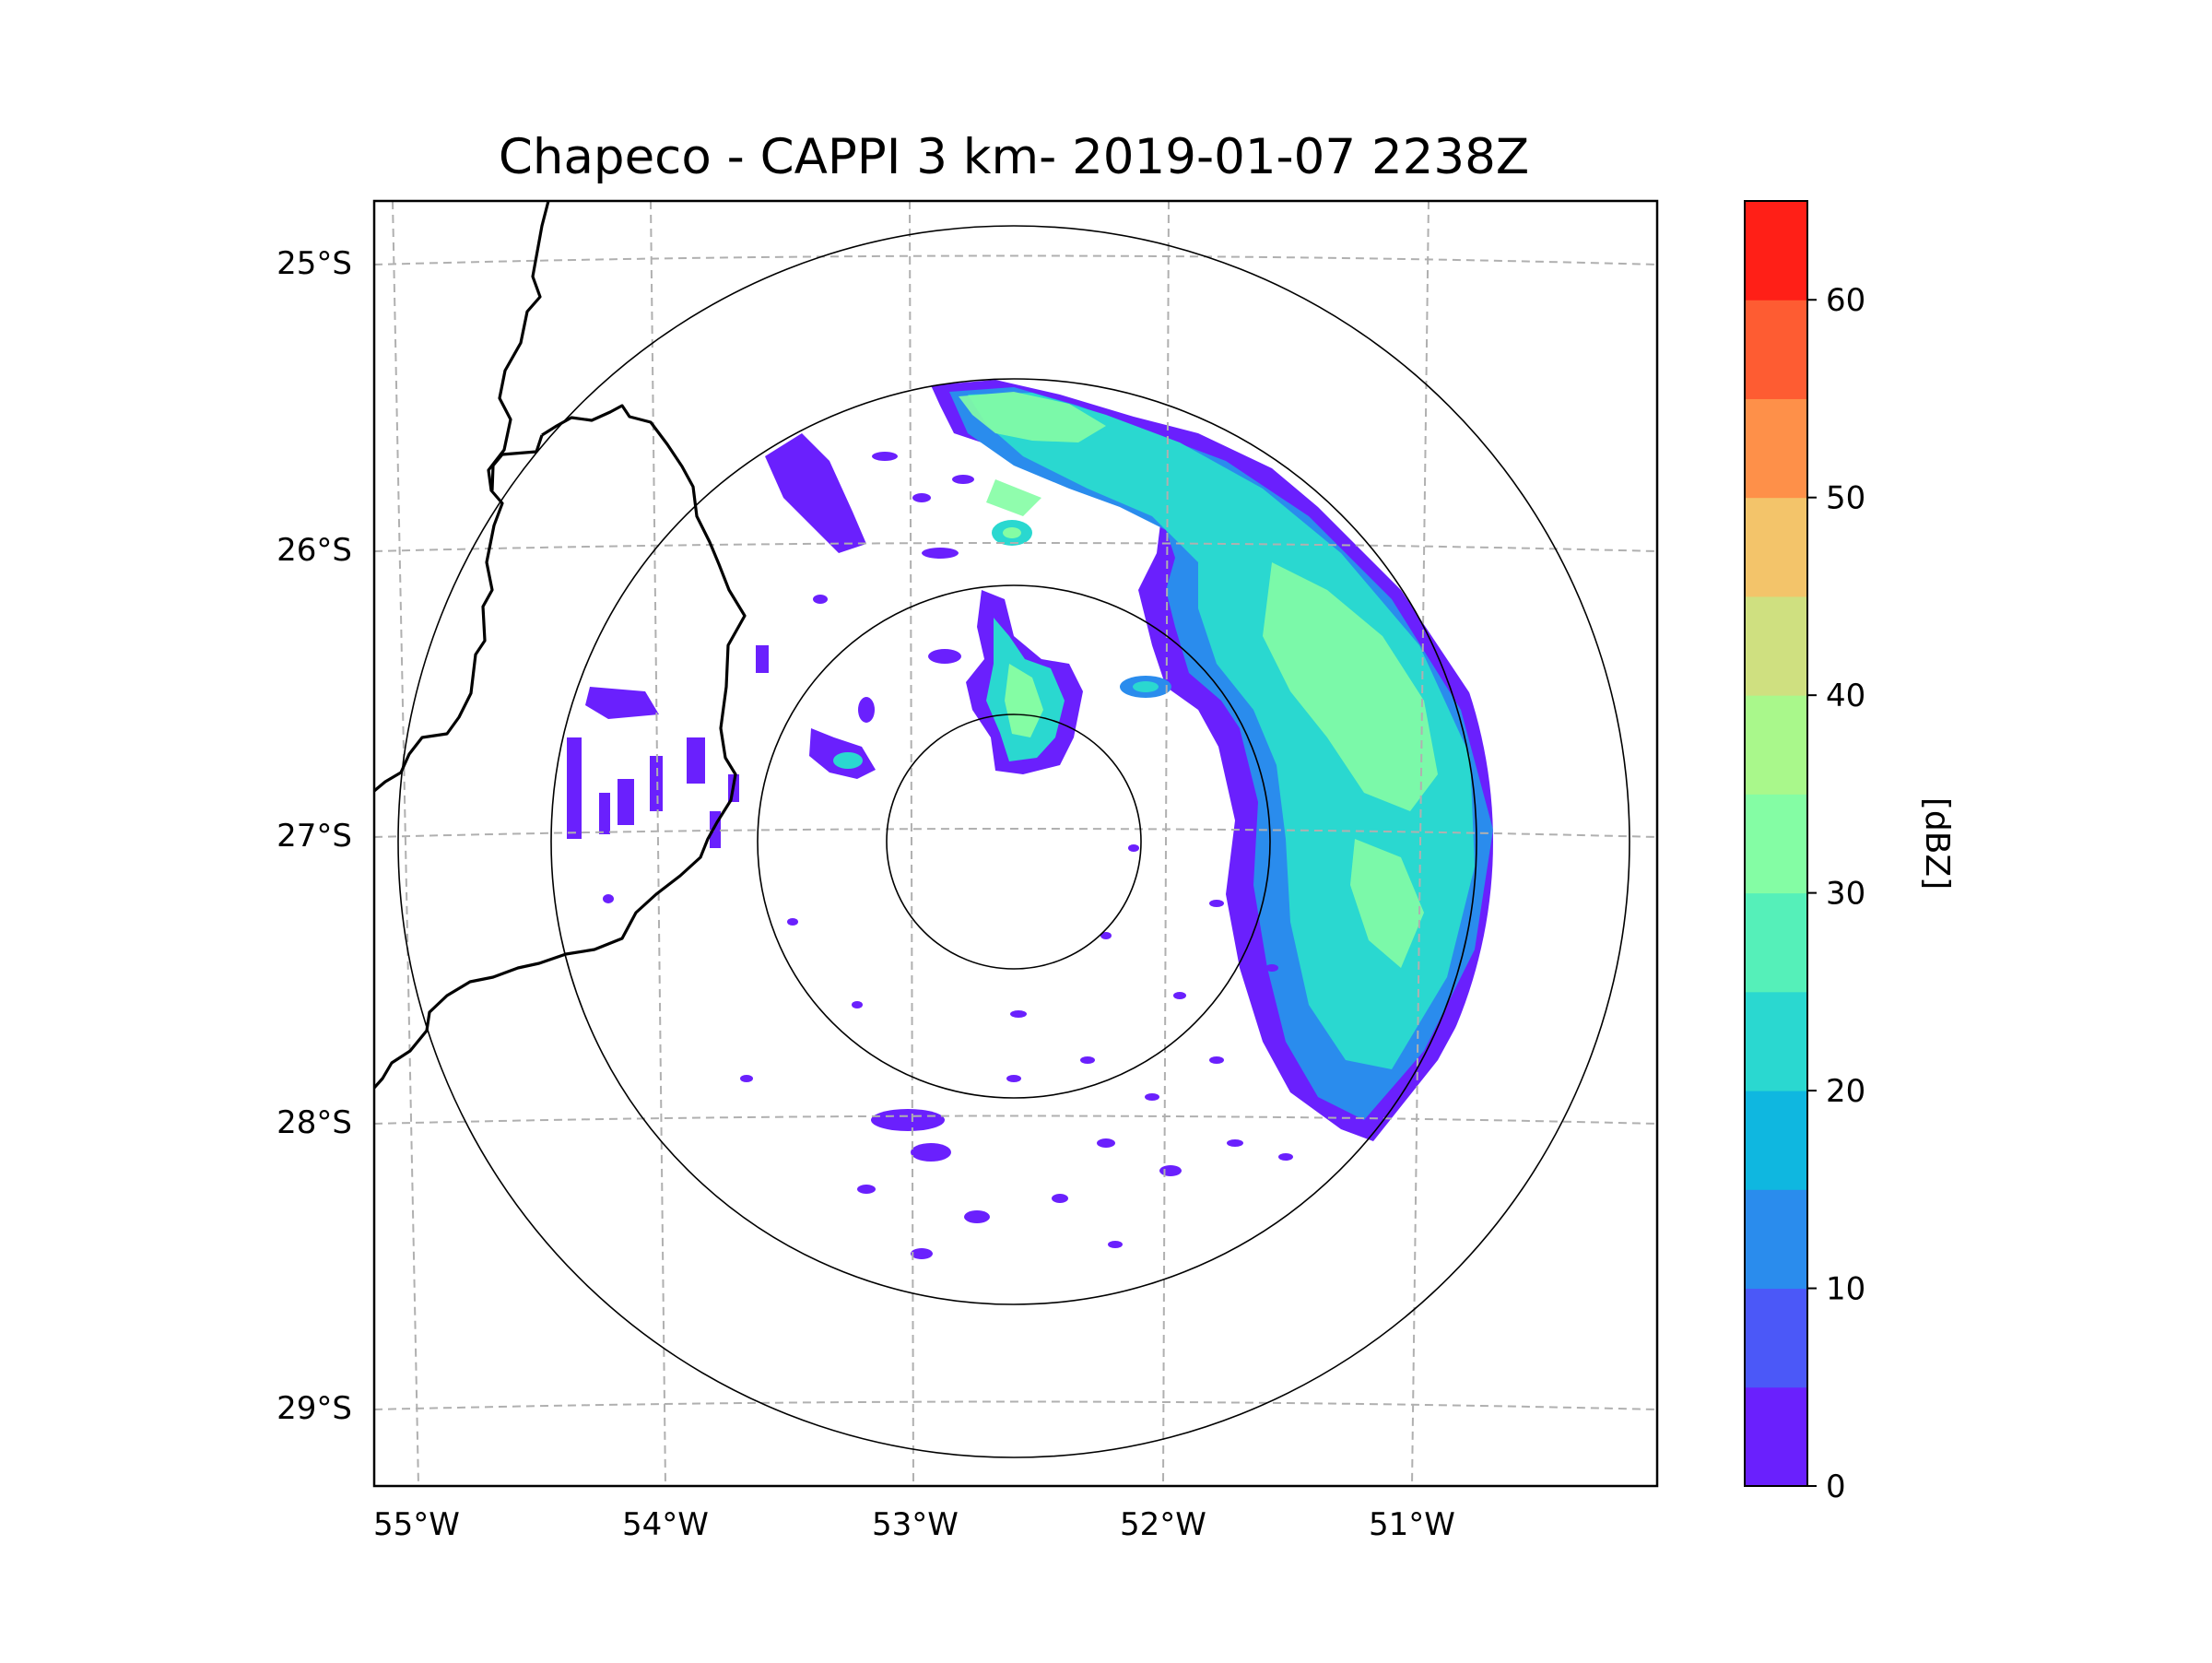 This screenshot has width=2212, height=1663. Describe the element at coordinates (462, 497) in the screenshot. I see `border-paraguay-brazil` at that location.